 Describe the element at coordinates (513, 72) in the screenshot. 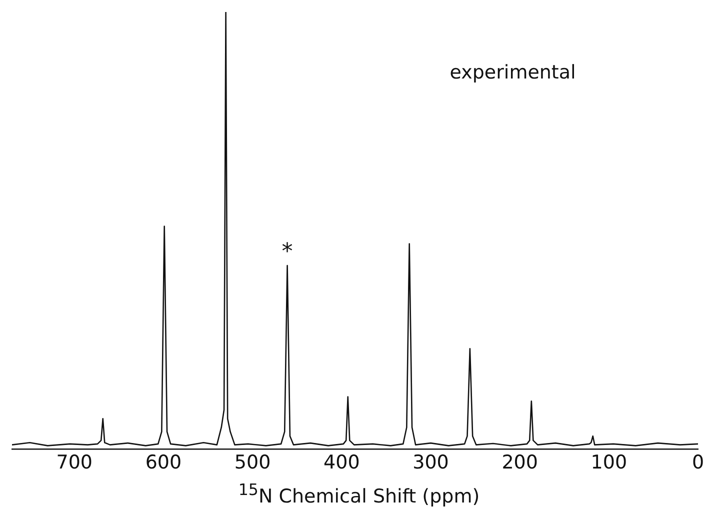

I see `annotation: experimental` at that location.